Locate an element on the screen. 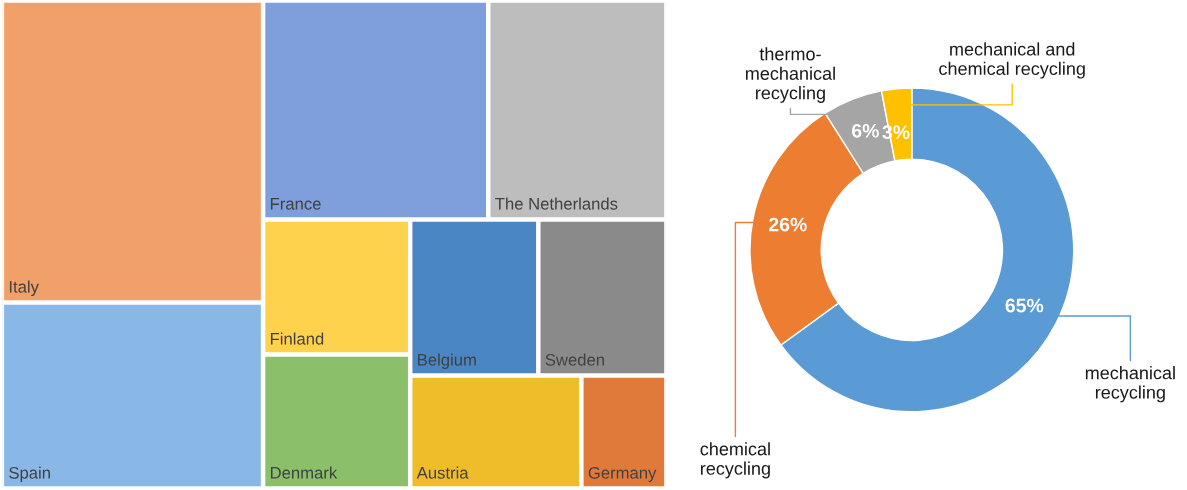 This screenshot has width=1187, height=490. category-label: Denmark is located at coordinates (304, 472).